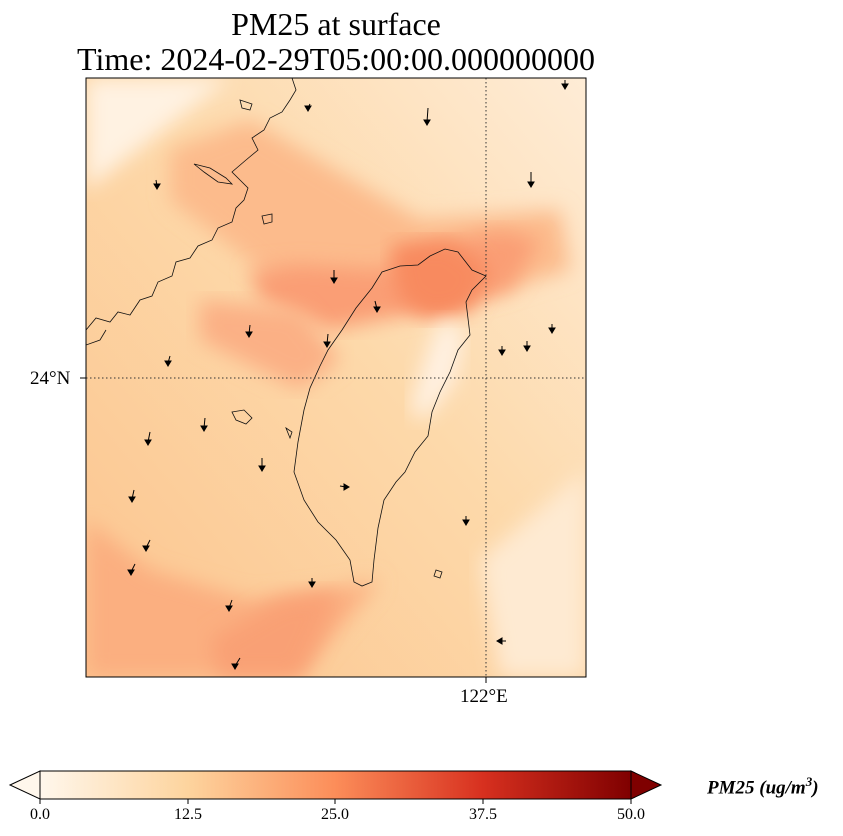 This screenshot has width=843, height=836. Describe the element at coordinates (188, 814) in the screenshot. I see `colorbar-tick-label: 12.5` at that location.